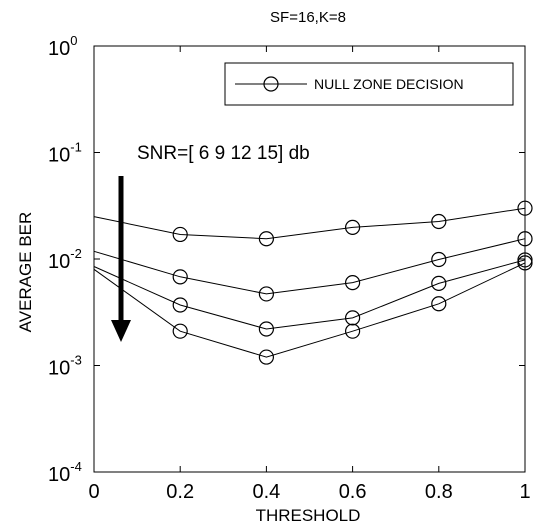  I want to click on legend-marker, so click(271, 84).